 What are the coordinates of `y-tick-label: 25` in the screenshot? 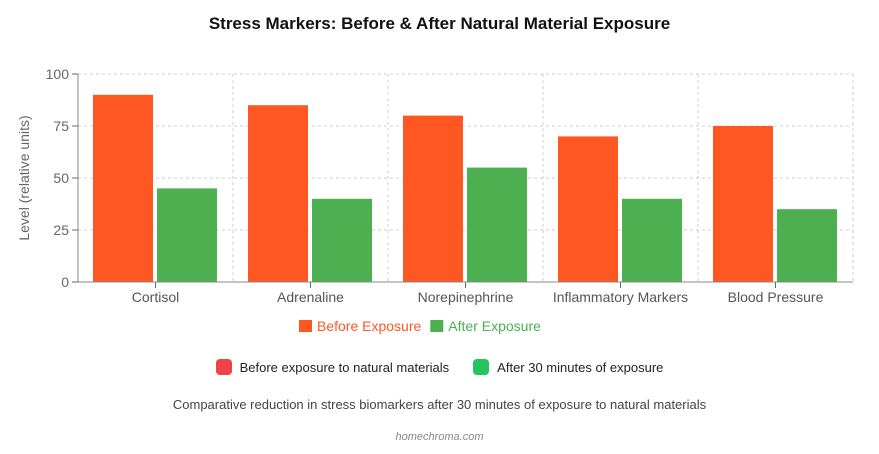 It's located at (61, 230).